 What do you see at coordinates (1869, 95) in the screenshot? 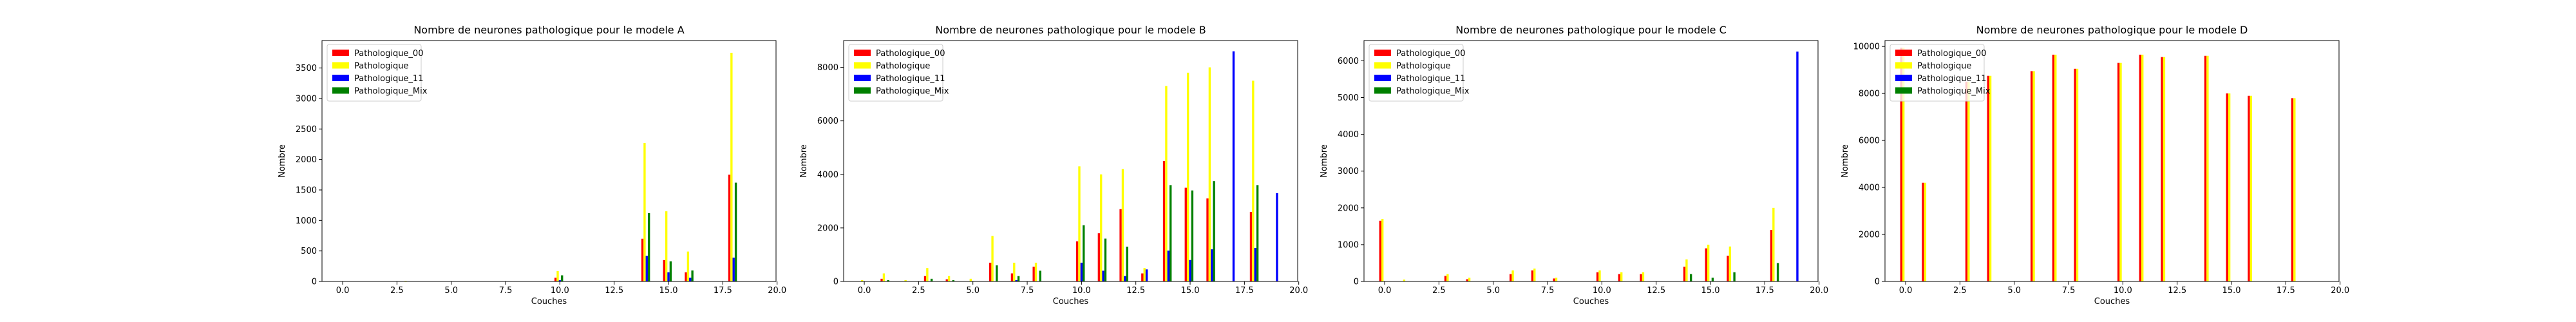
I see `y-tick-label: 8000` at bounding box center [1869, 95].